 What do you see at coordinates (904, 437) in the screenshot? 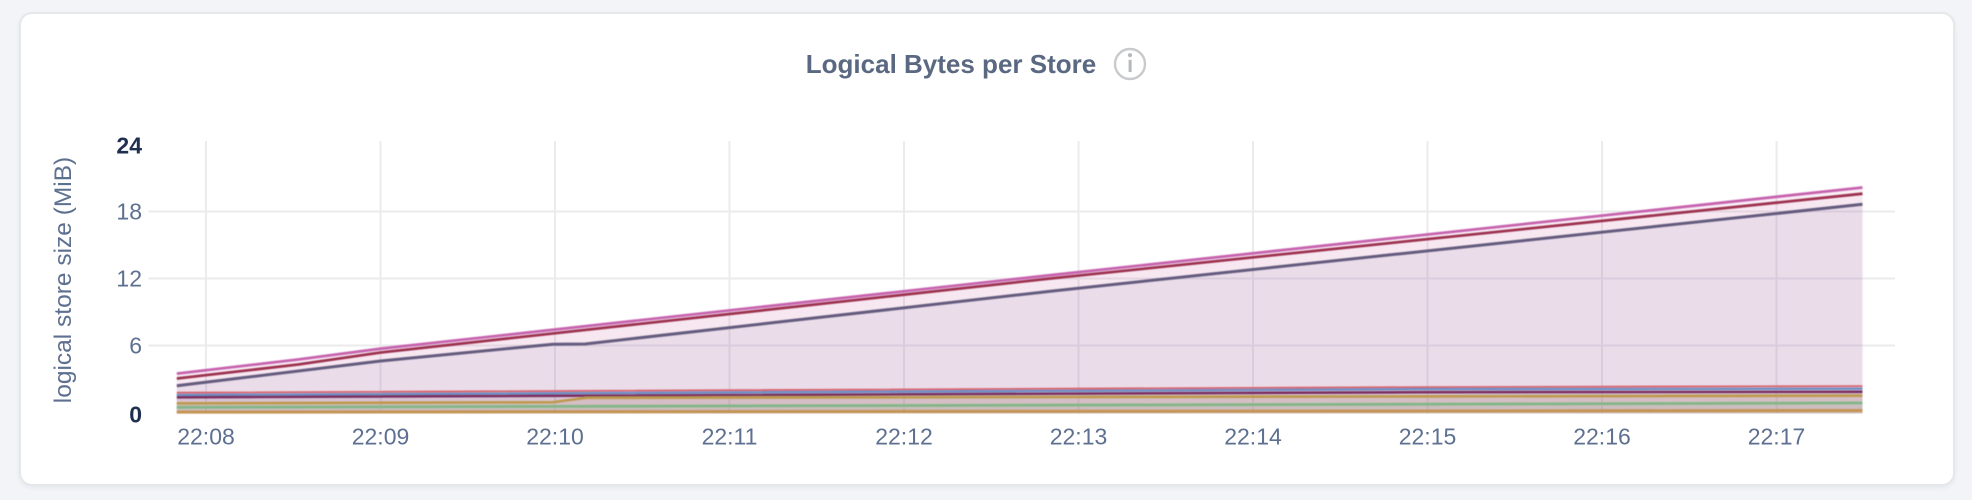
I see `svg-text: 22:12` at bounding box center [904, 437].